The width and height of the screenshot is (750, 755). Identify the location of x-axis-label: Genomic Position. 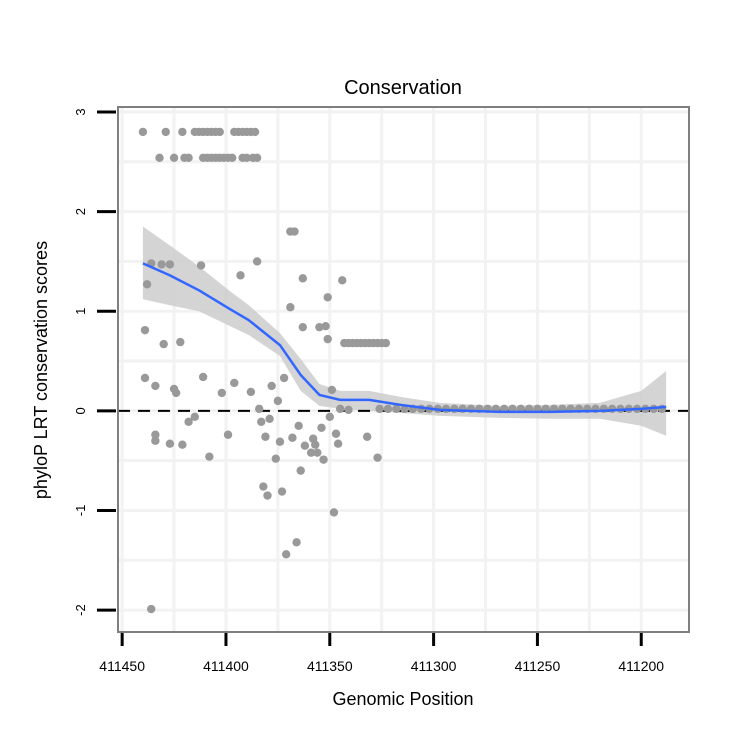
(402, 699).